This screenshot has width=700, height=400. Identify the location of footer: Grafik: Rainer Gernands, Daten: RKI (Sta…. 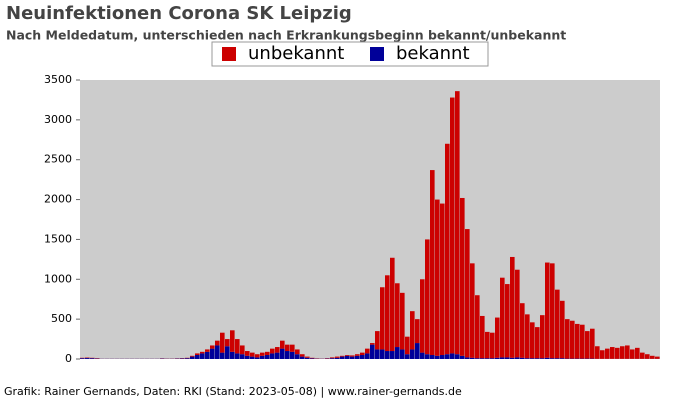
(233, 391).